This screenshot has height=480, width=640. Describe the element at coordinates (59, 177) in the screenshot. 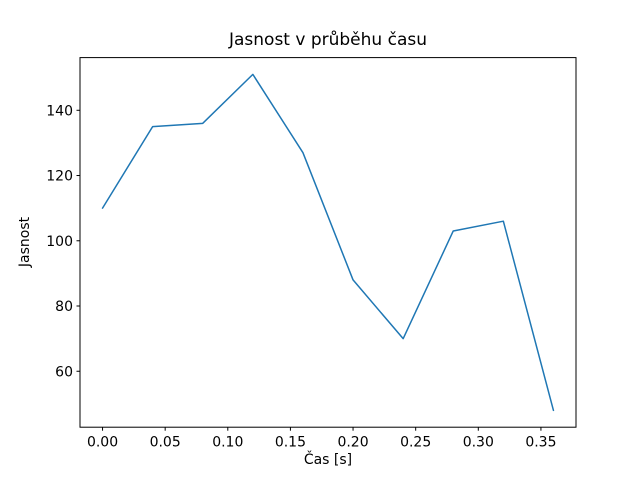

I see `y-tick-label: 120` at that location.